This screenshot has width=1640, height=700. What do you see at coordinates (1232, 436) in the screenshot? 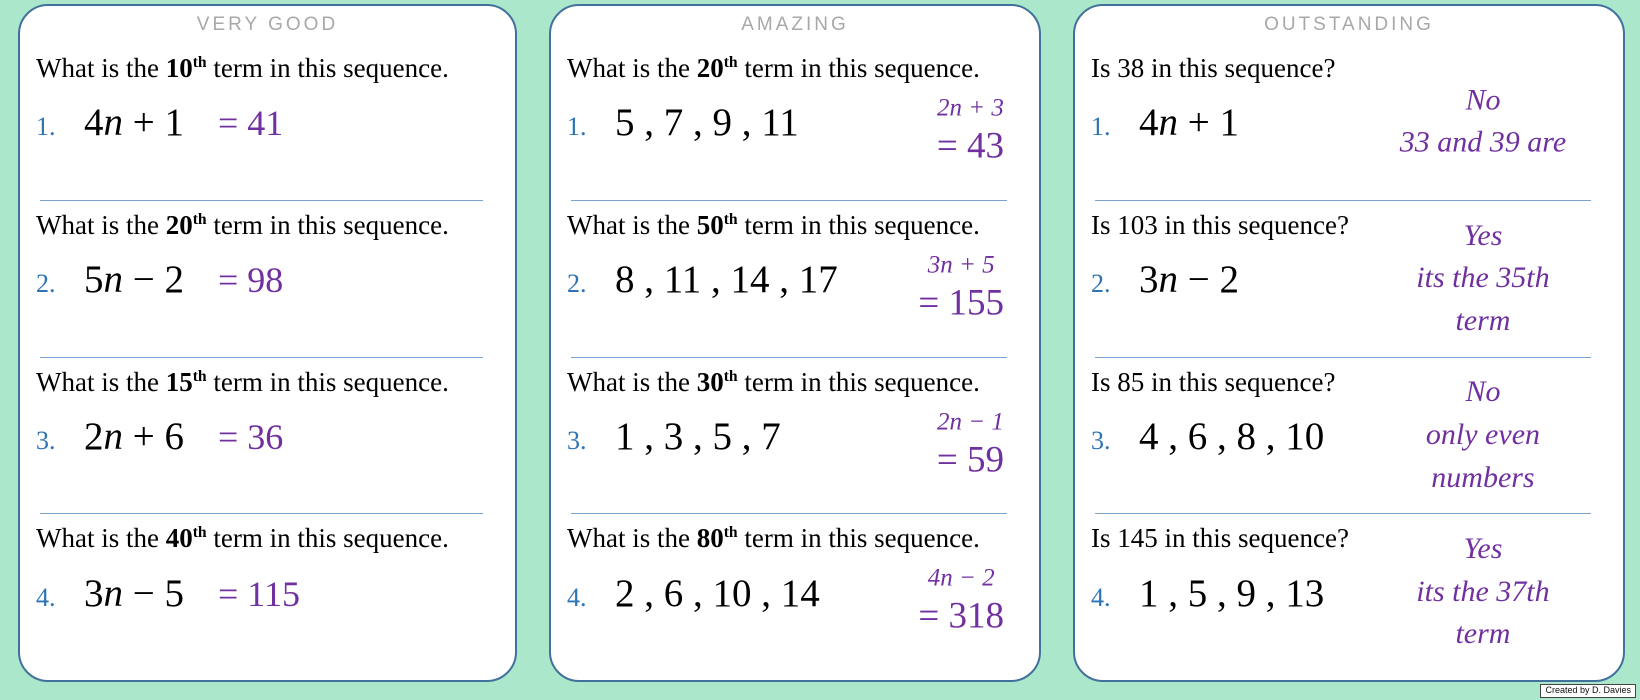
I see `sequence-terms: 4 , 6 , 8 , 10` at bounding box center [1232, 436].